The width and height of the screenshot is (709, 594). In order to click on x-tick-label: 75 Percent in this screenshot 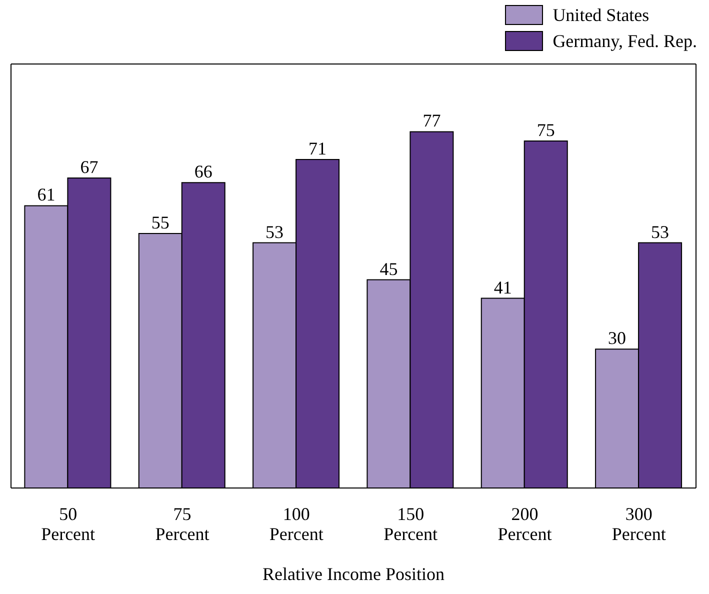, I will do `click(182, 524)`.